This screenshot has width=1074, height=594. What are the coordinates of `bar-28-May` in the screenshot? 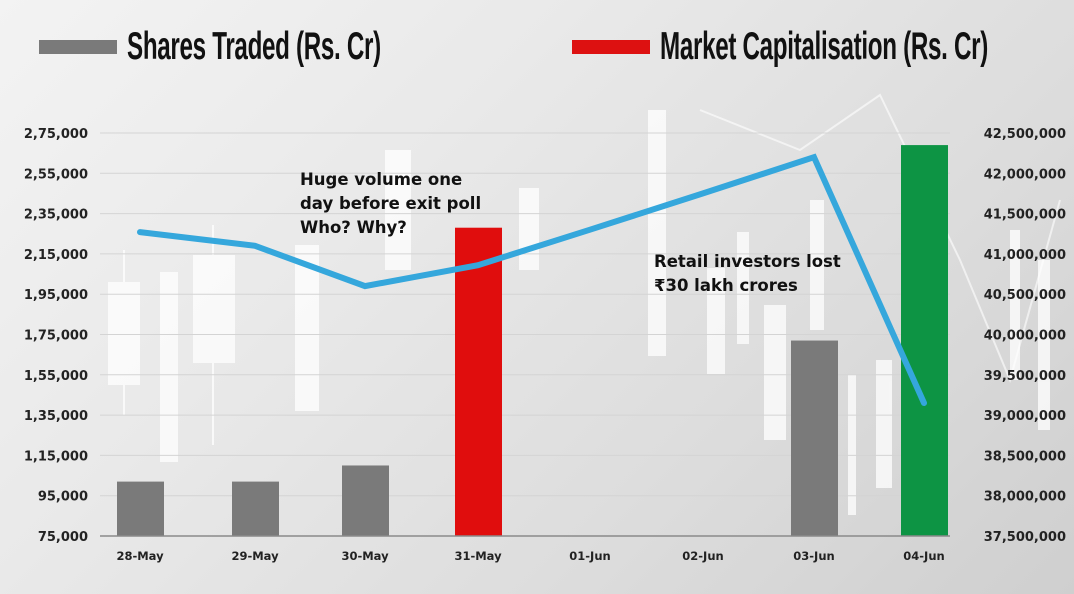 It's located at (140, 508).